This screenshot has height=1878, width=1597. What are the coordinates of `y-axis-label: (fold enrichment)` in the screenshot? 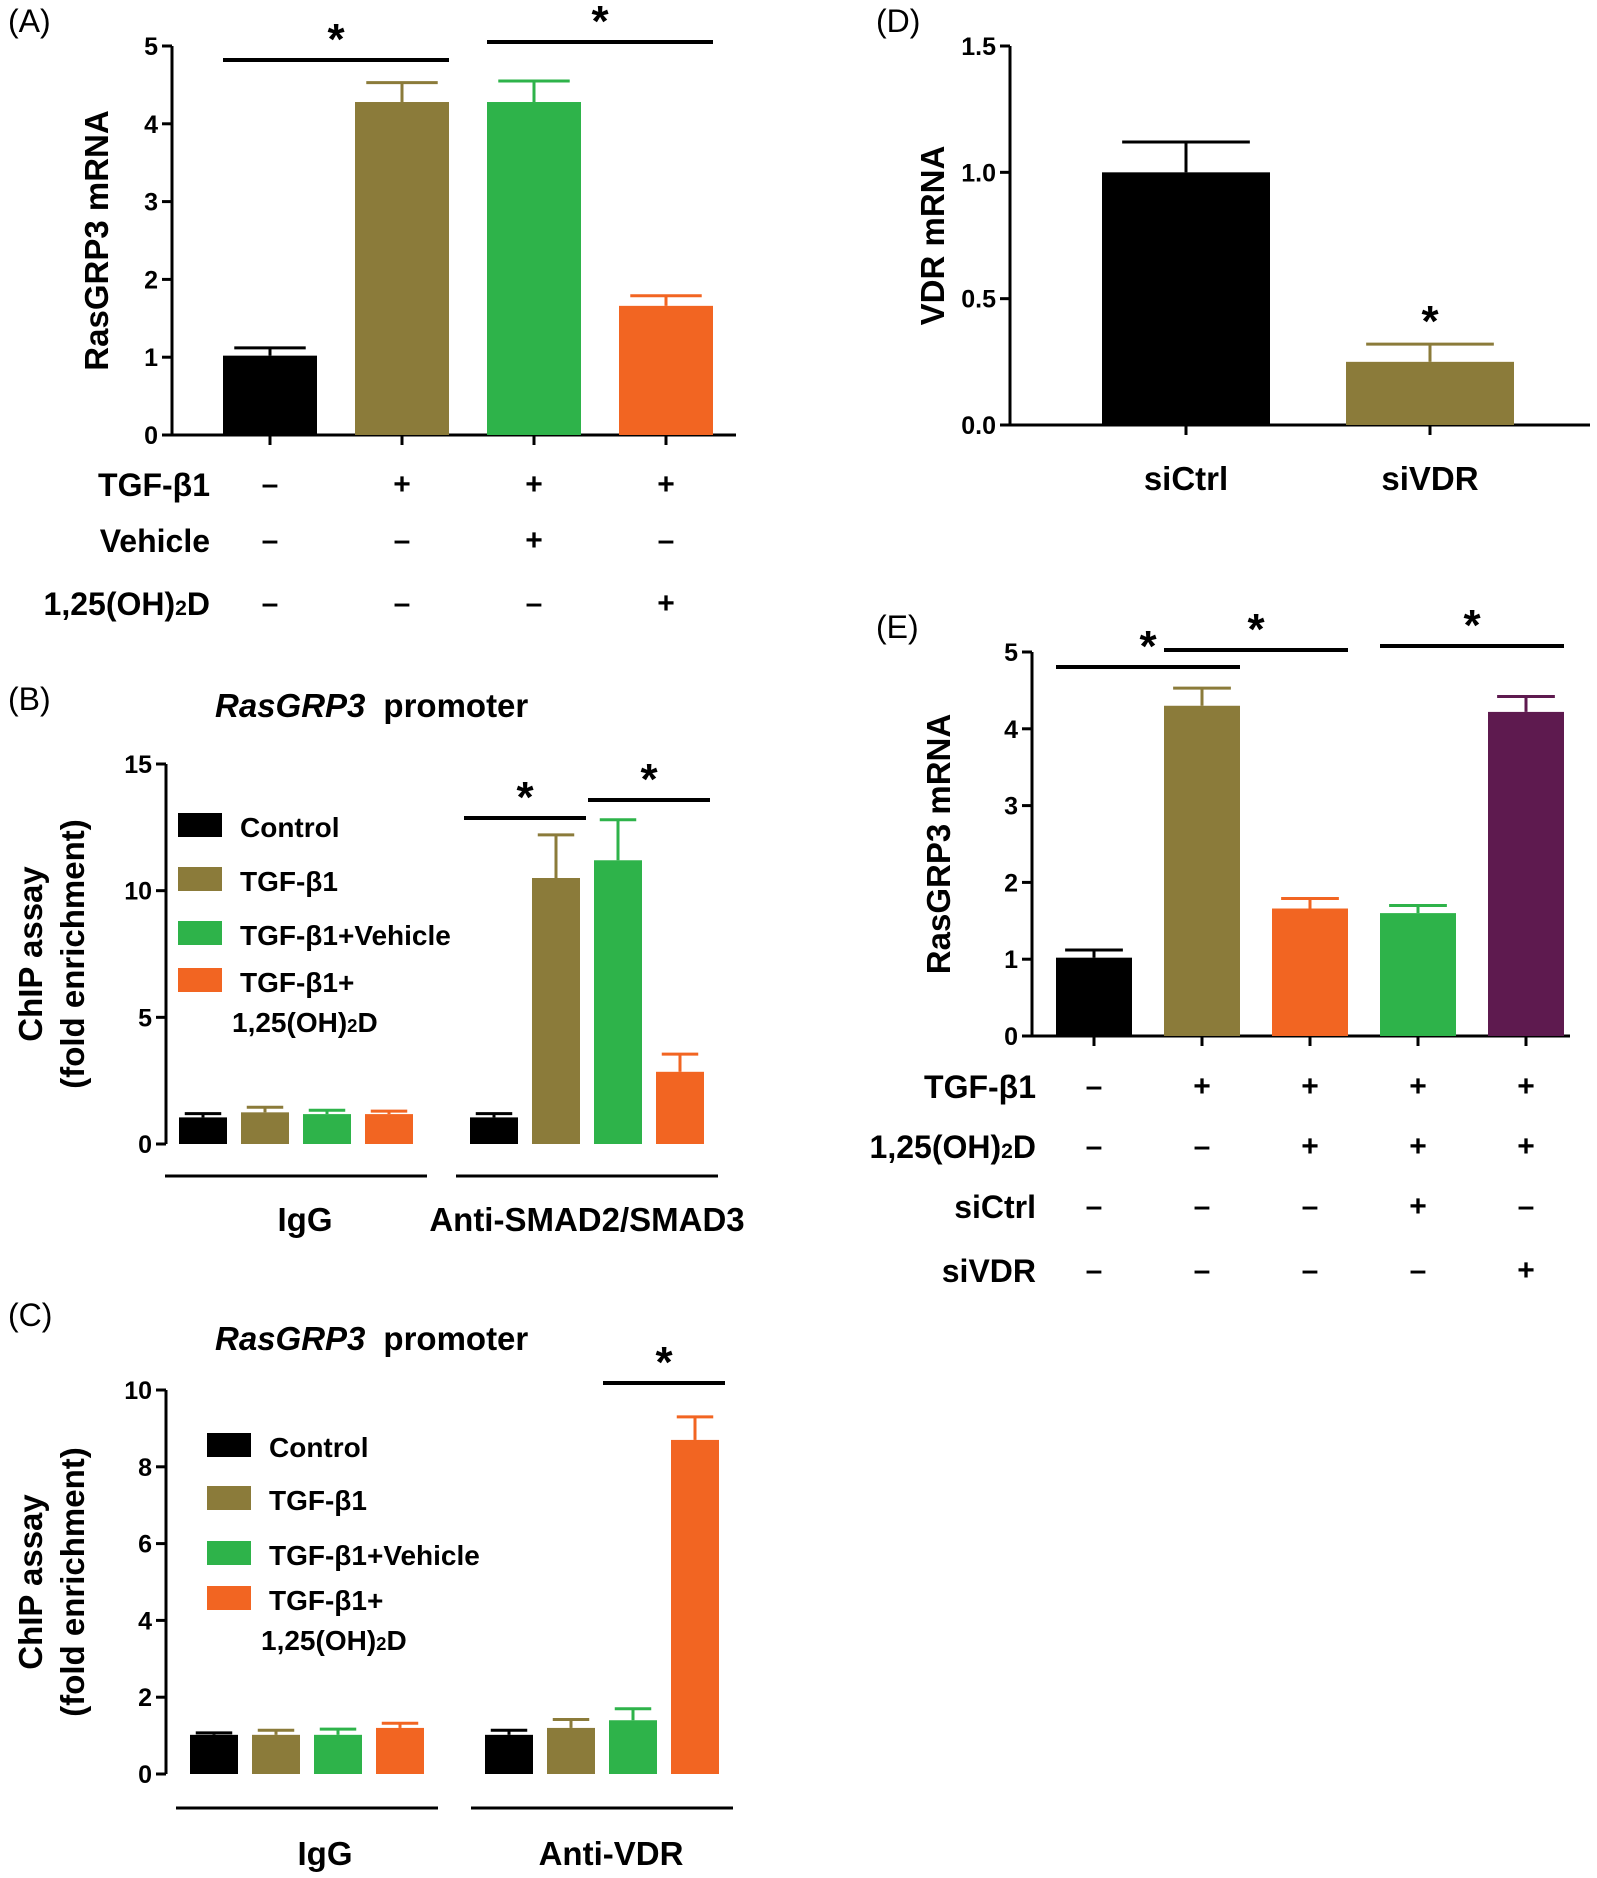 It's located at (72, 1582).